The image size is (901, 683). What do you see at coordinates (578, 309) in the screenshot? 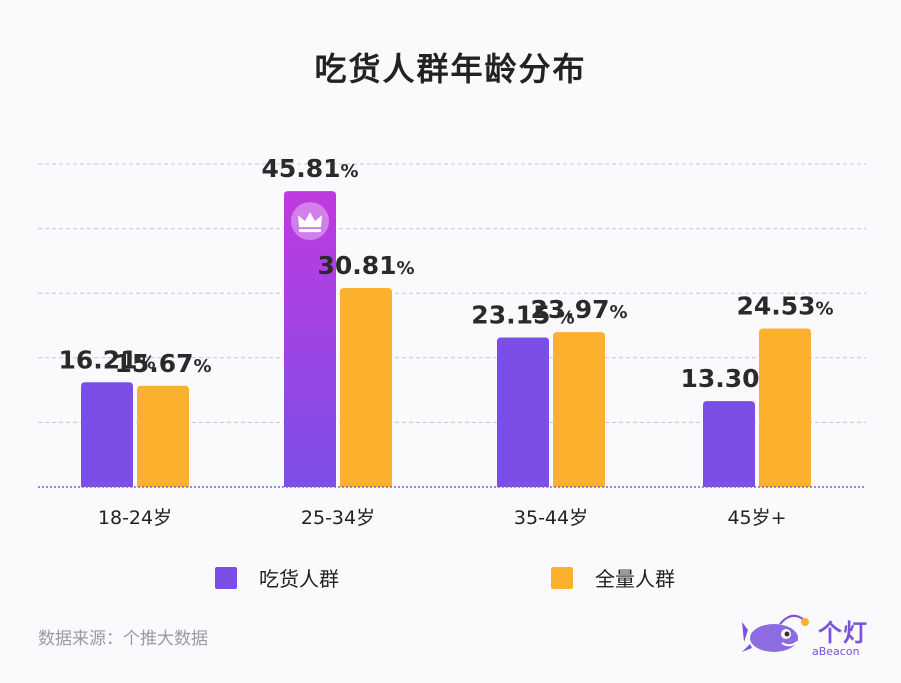
I see `value-label: 23.97%` at bounding box center [578, 309].